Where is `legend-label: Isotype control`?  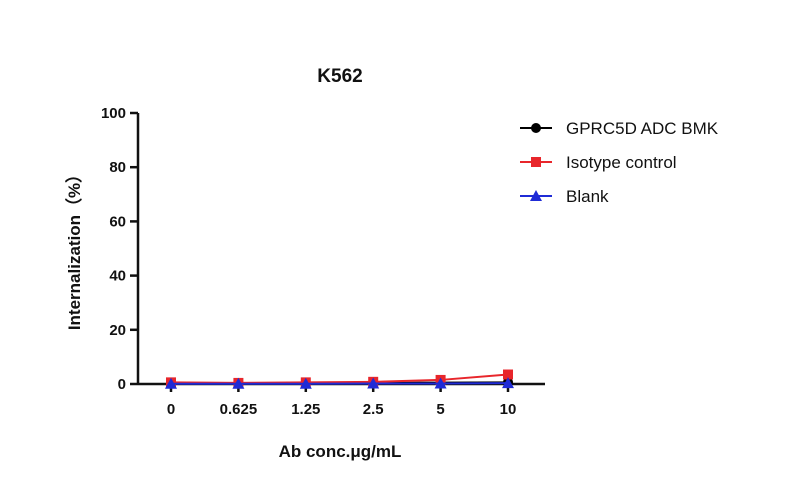 legend-label: Isotype control is located at coordinates (621, 162).